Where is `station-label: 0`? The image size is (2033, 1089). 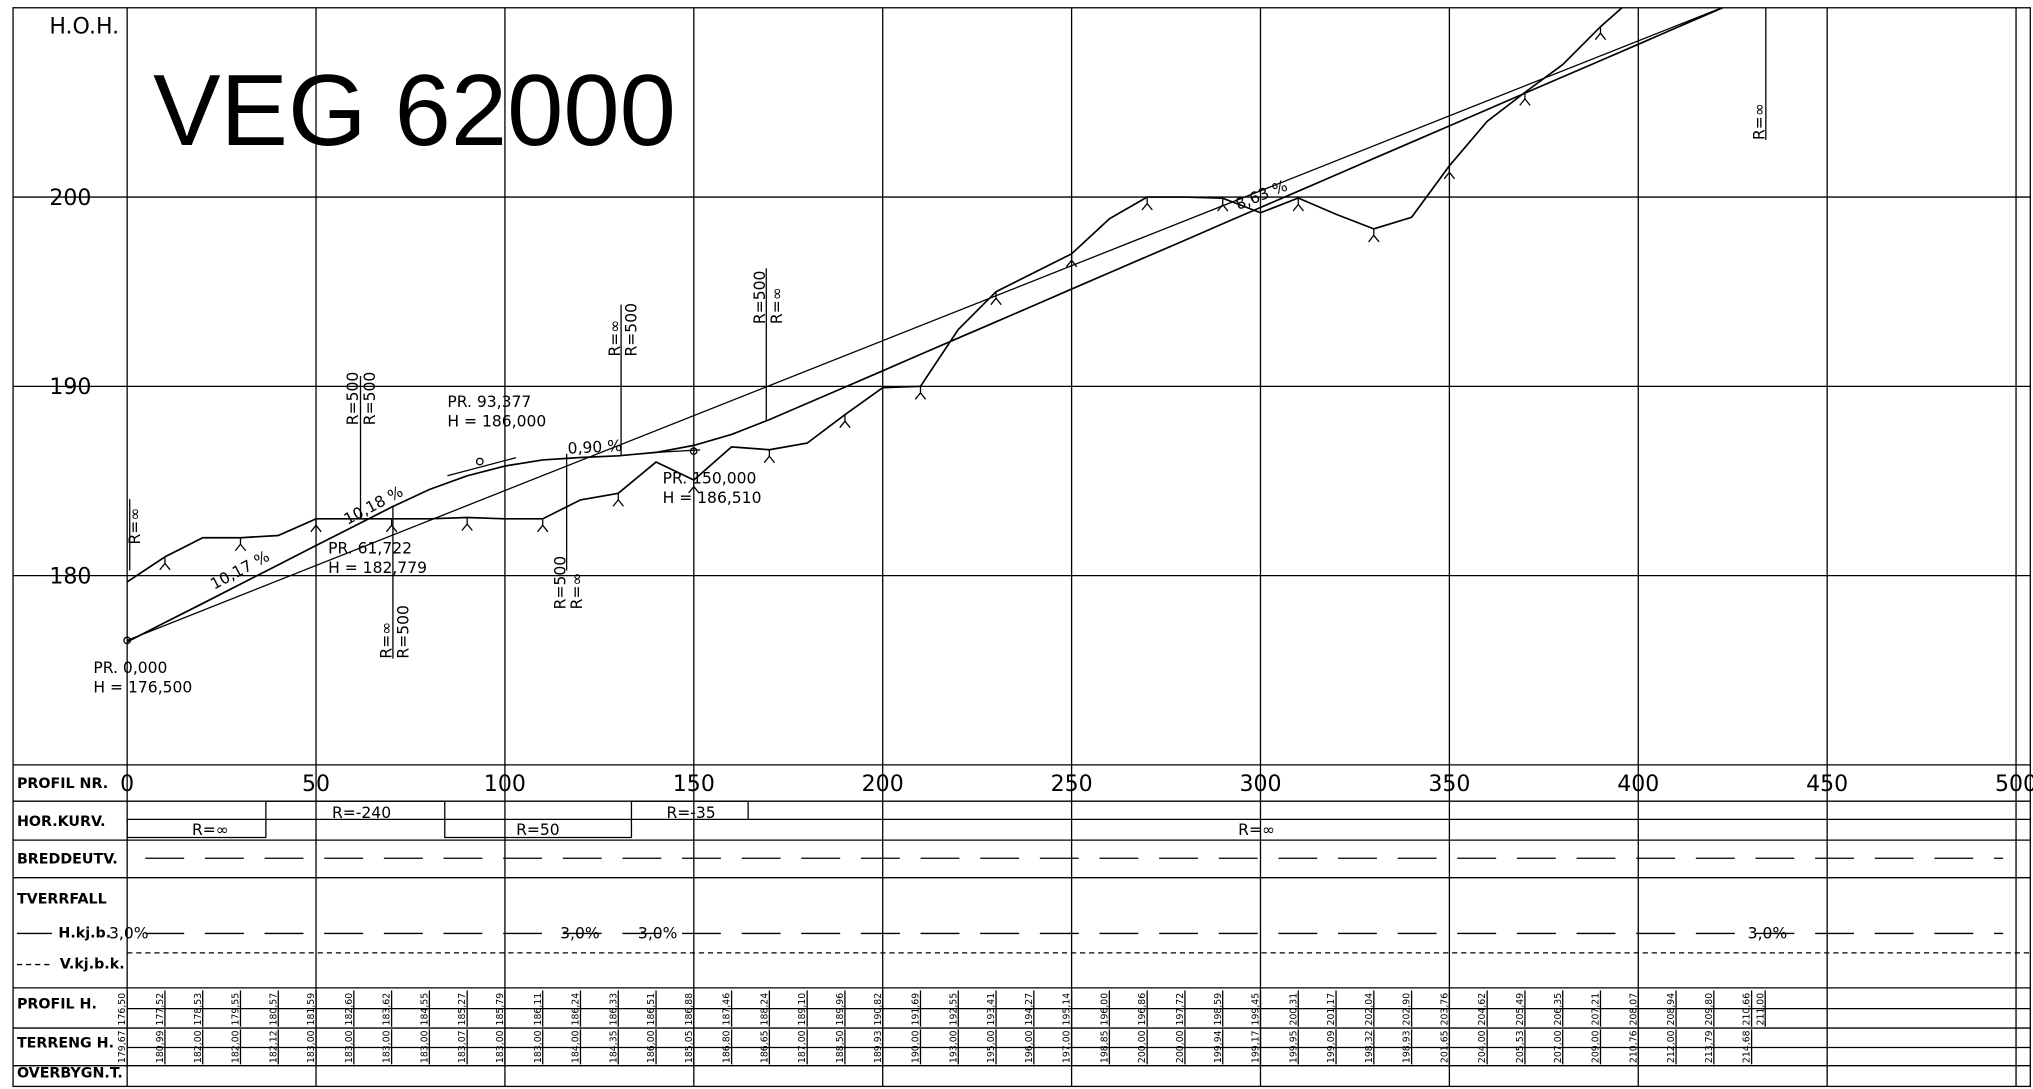
station-label: 0 is located at coordinates (127, 784).